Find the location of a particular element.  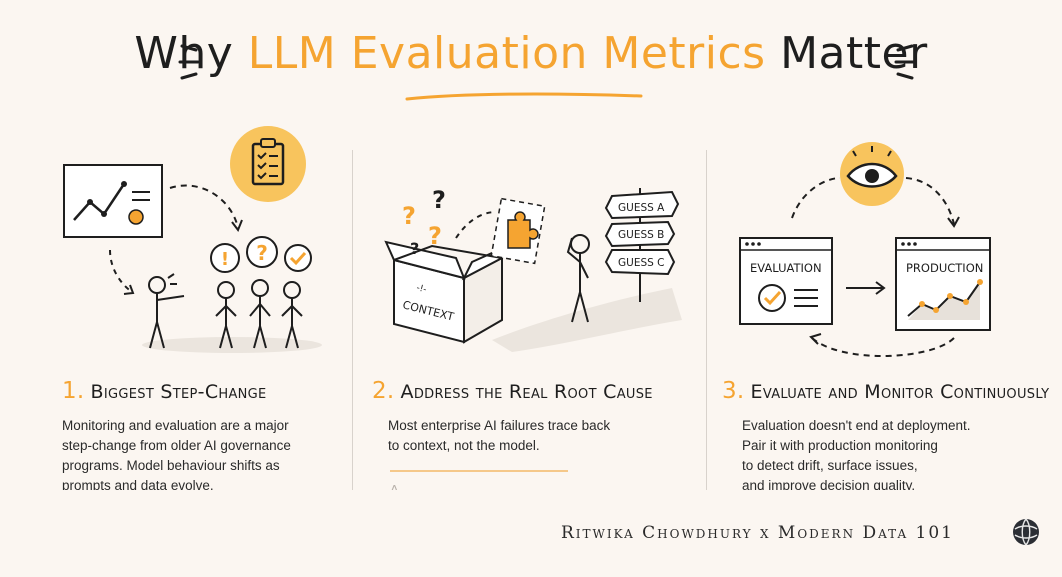

trend-chart-board-icon is located at coordinates (113, 201).